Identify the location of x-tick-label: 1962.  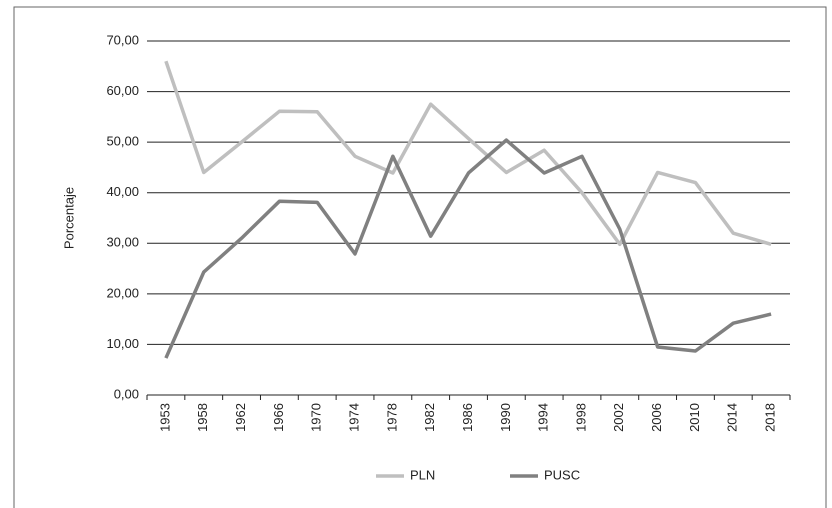
(240, 417).